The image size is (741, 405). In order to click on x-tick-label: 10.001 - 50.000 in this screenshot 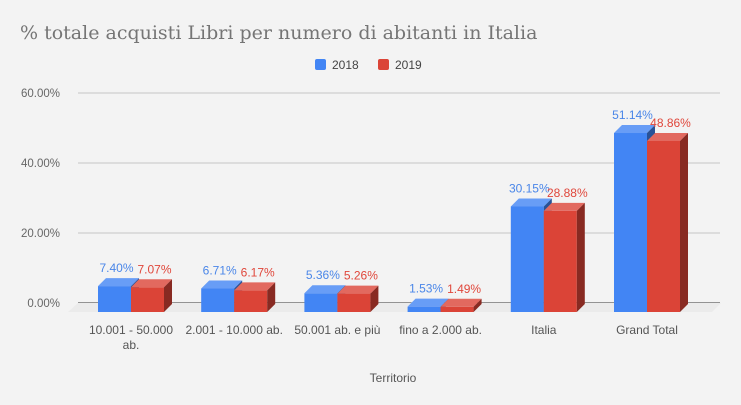, I will do `click(131, 330)`.